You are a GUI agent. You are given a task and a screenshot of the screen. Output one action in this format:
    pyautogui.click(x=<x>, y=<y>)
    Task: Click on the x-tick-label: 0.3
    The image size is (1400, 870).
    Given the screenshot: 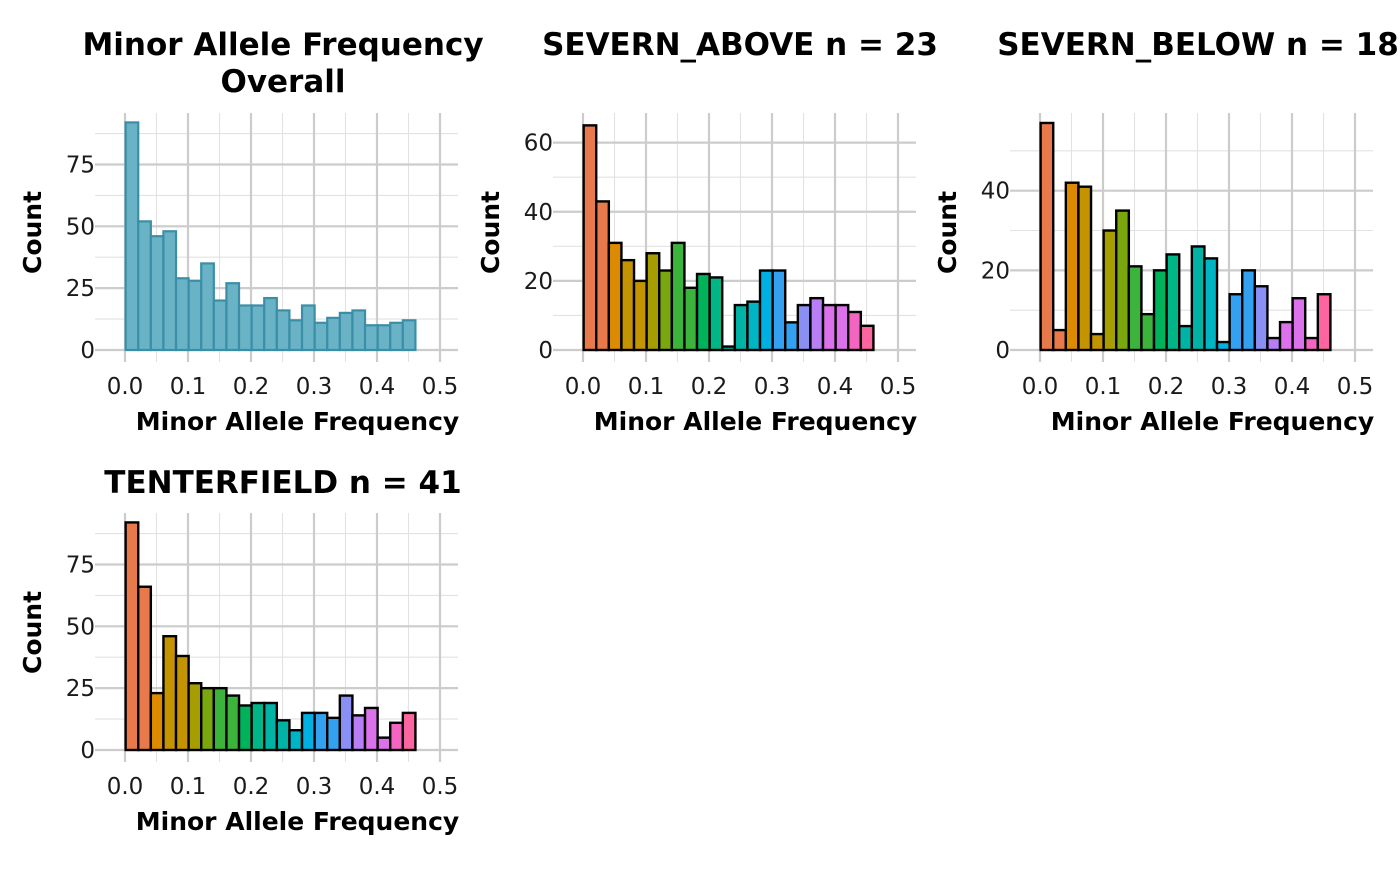 What is the action you would take?
    pyautogui.click(x=314, y=787)
    